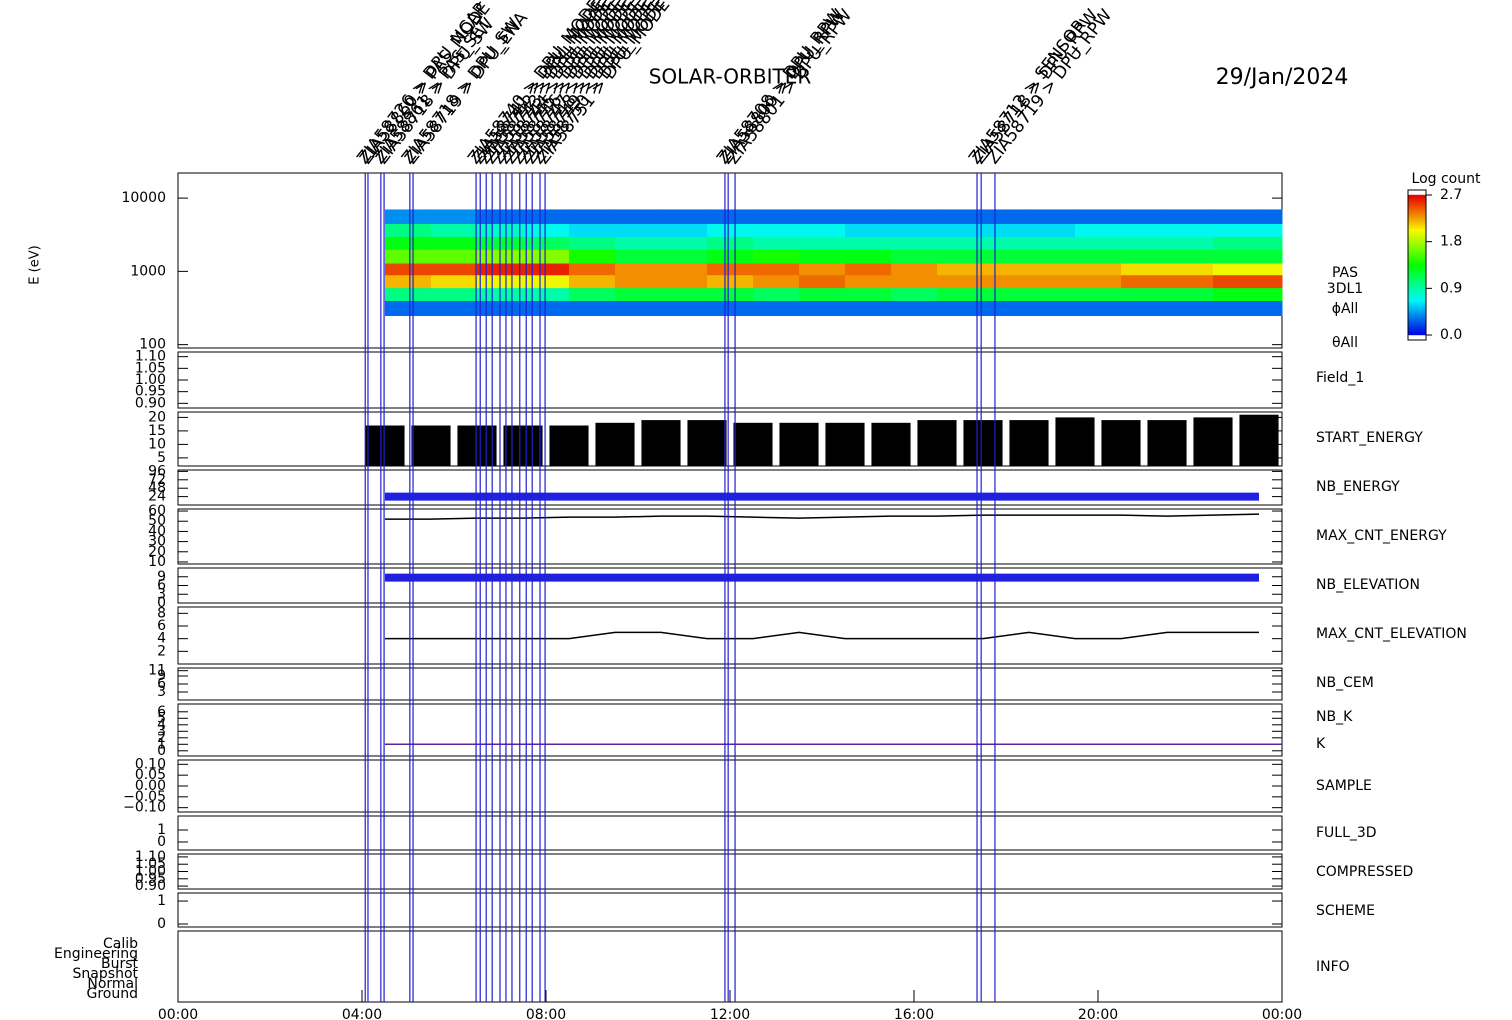 This screenshot has height=1020, width=1512. I want to click on x-tick-label: 08:00, so click(546, 1013).